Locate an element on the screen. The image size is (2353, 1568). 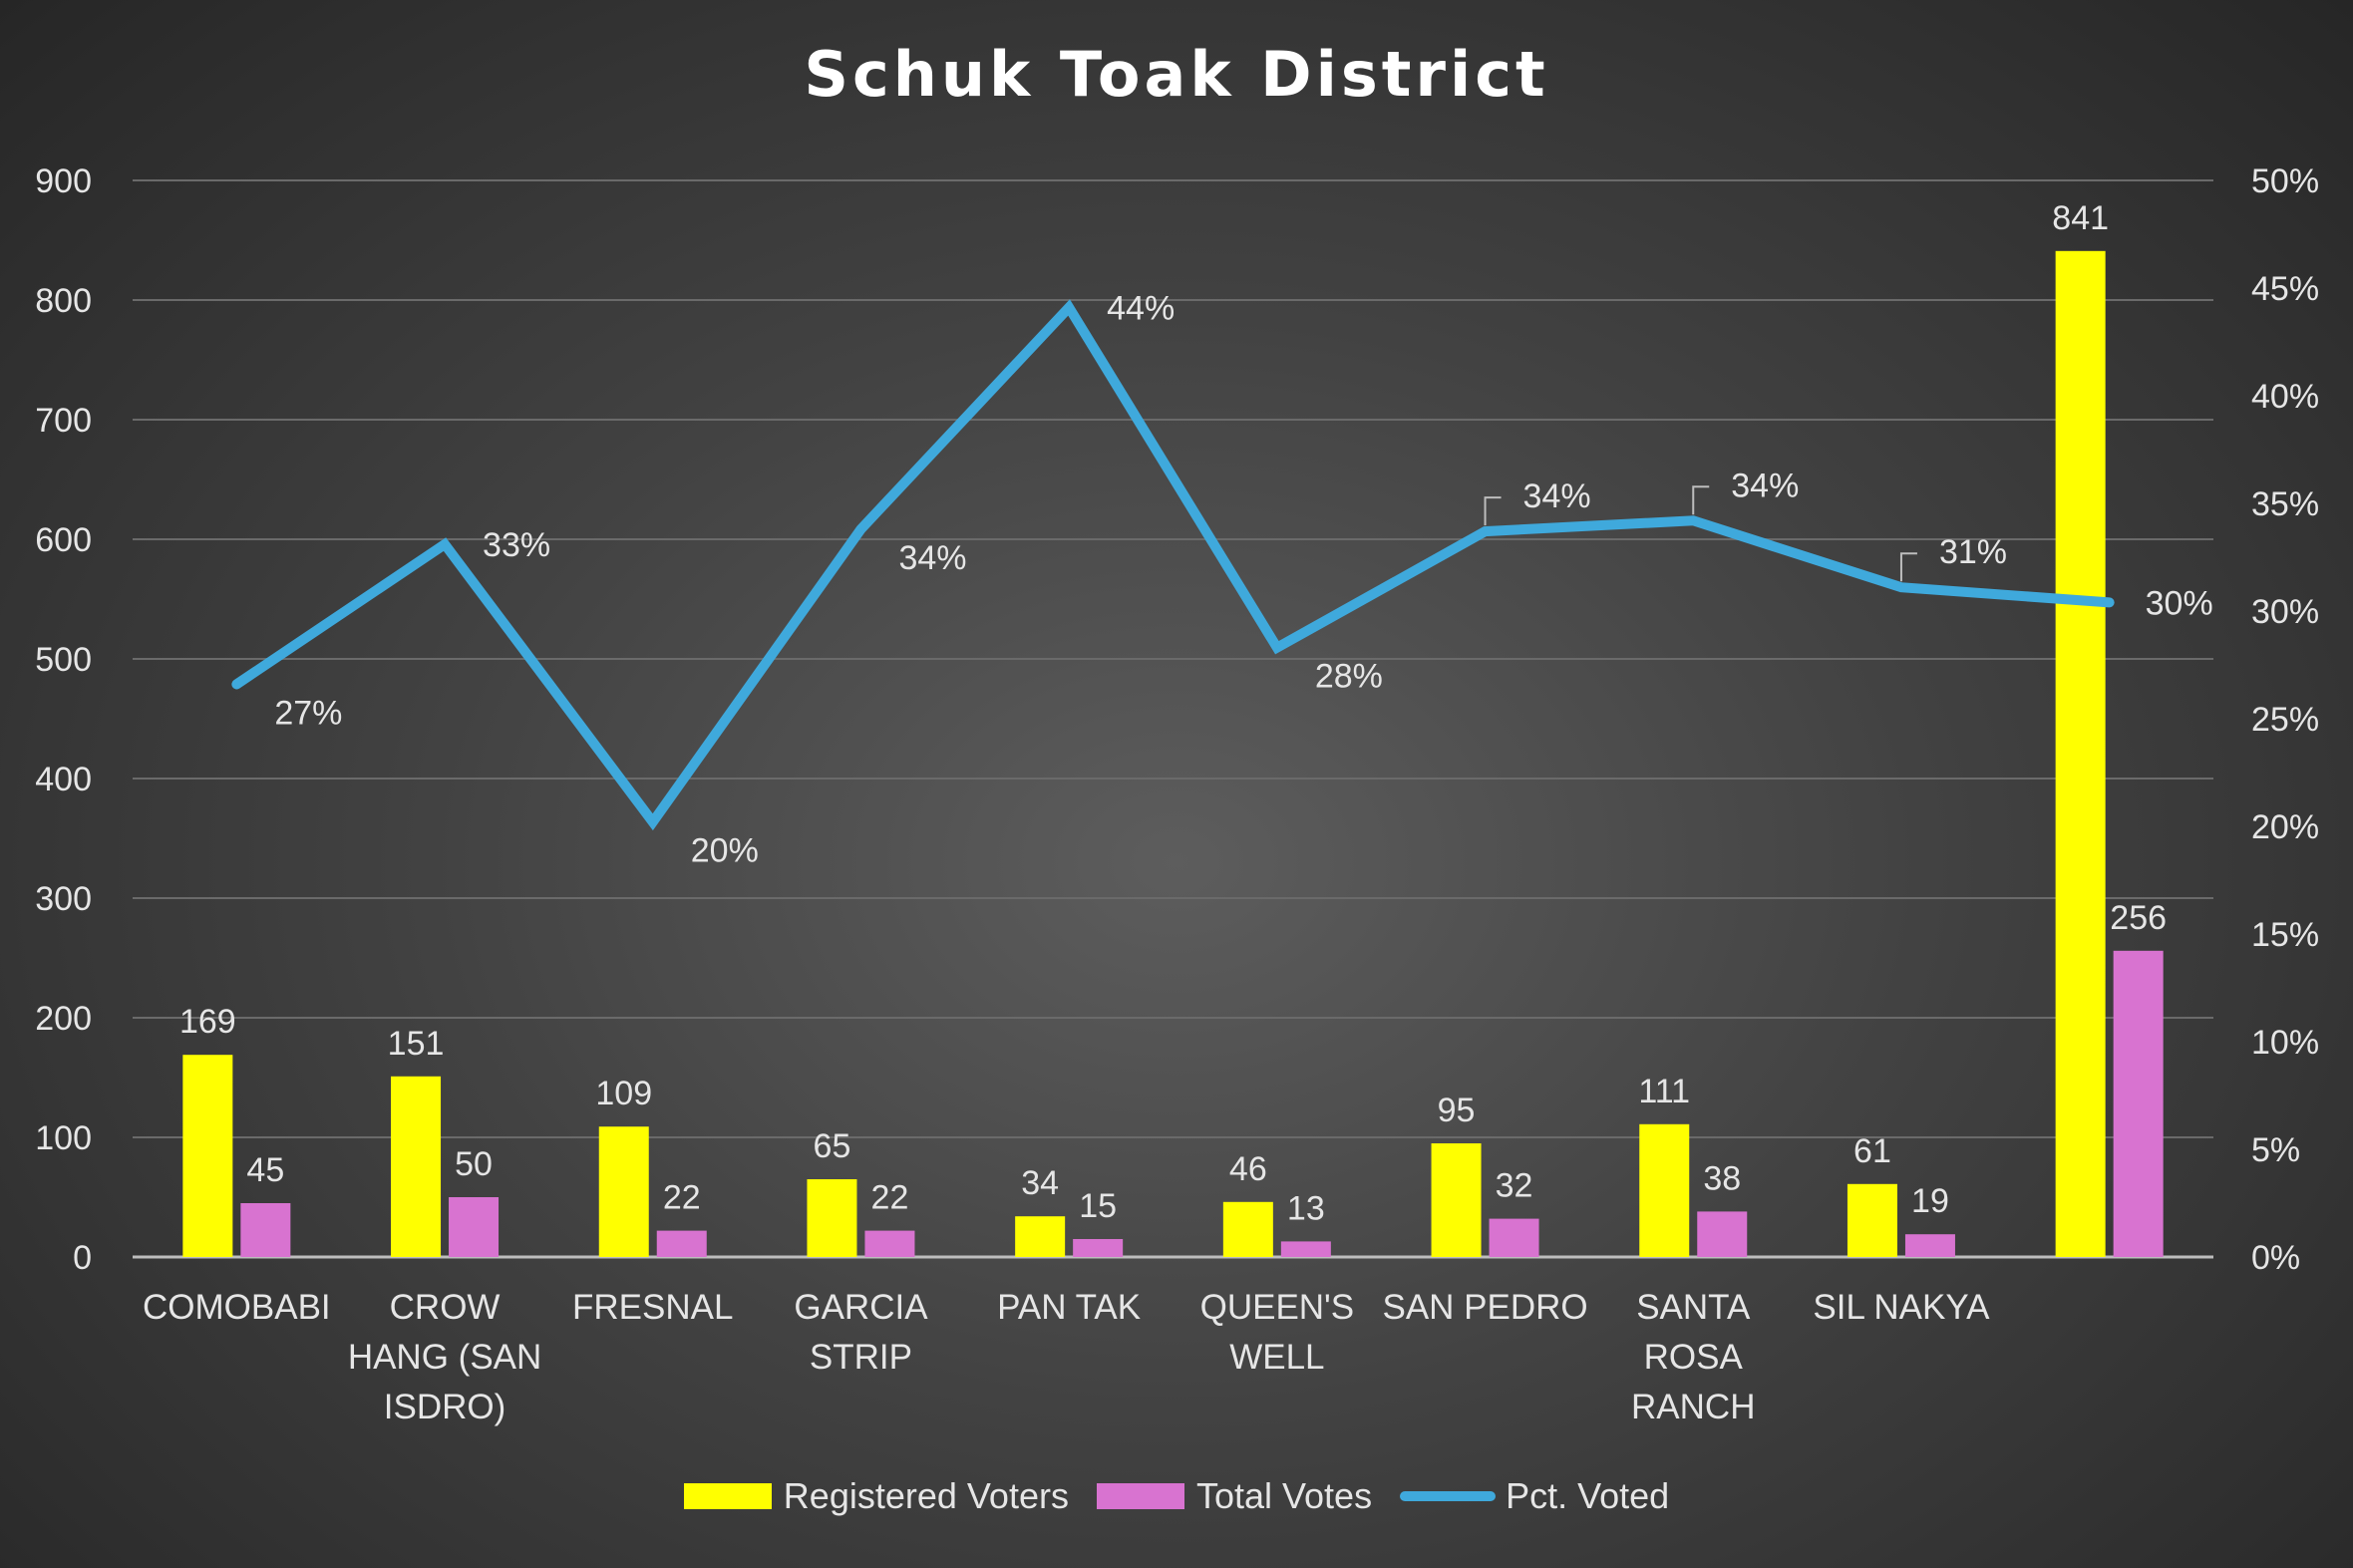
y-left-tick-label: 500 is located at coordinates (63, 660).